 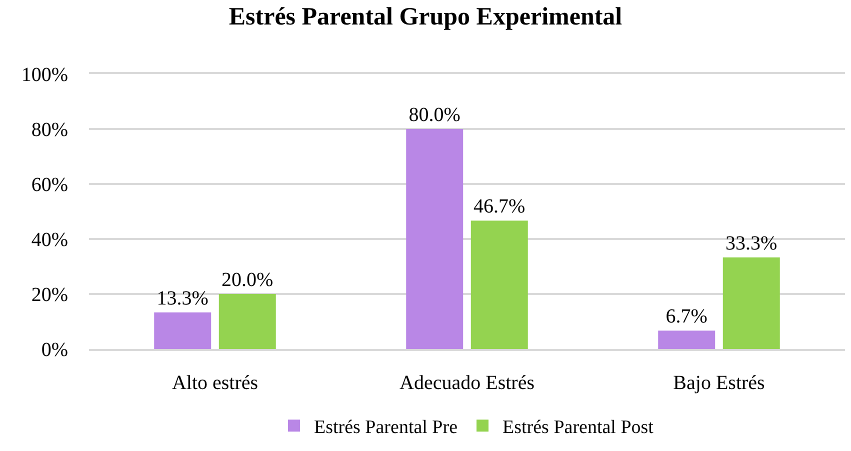 I want to click on data-label: 20.0%, so click(x=248, y=280).